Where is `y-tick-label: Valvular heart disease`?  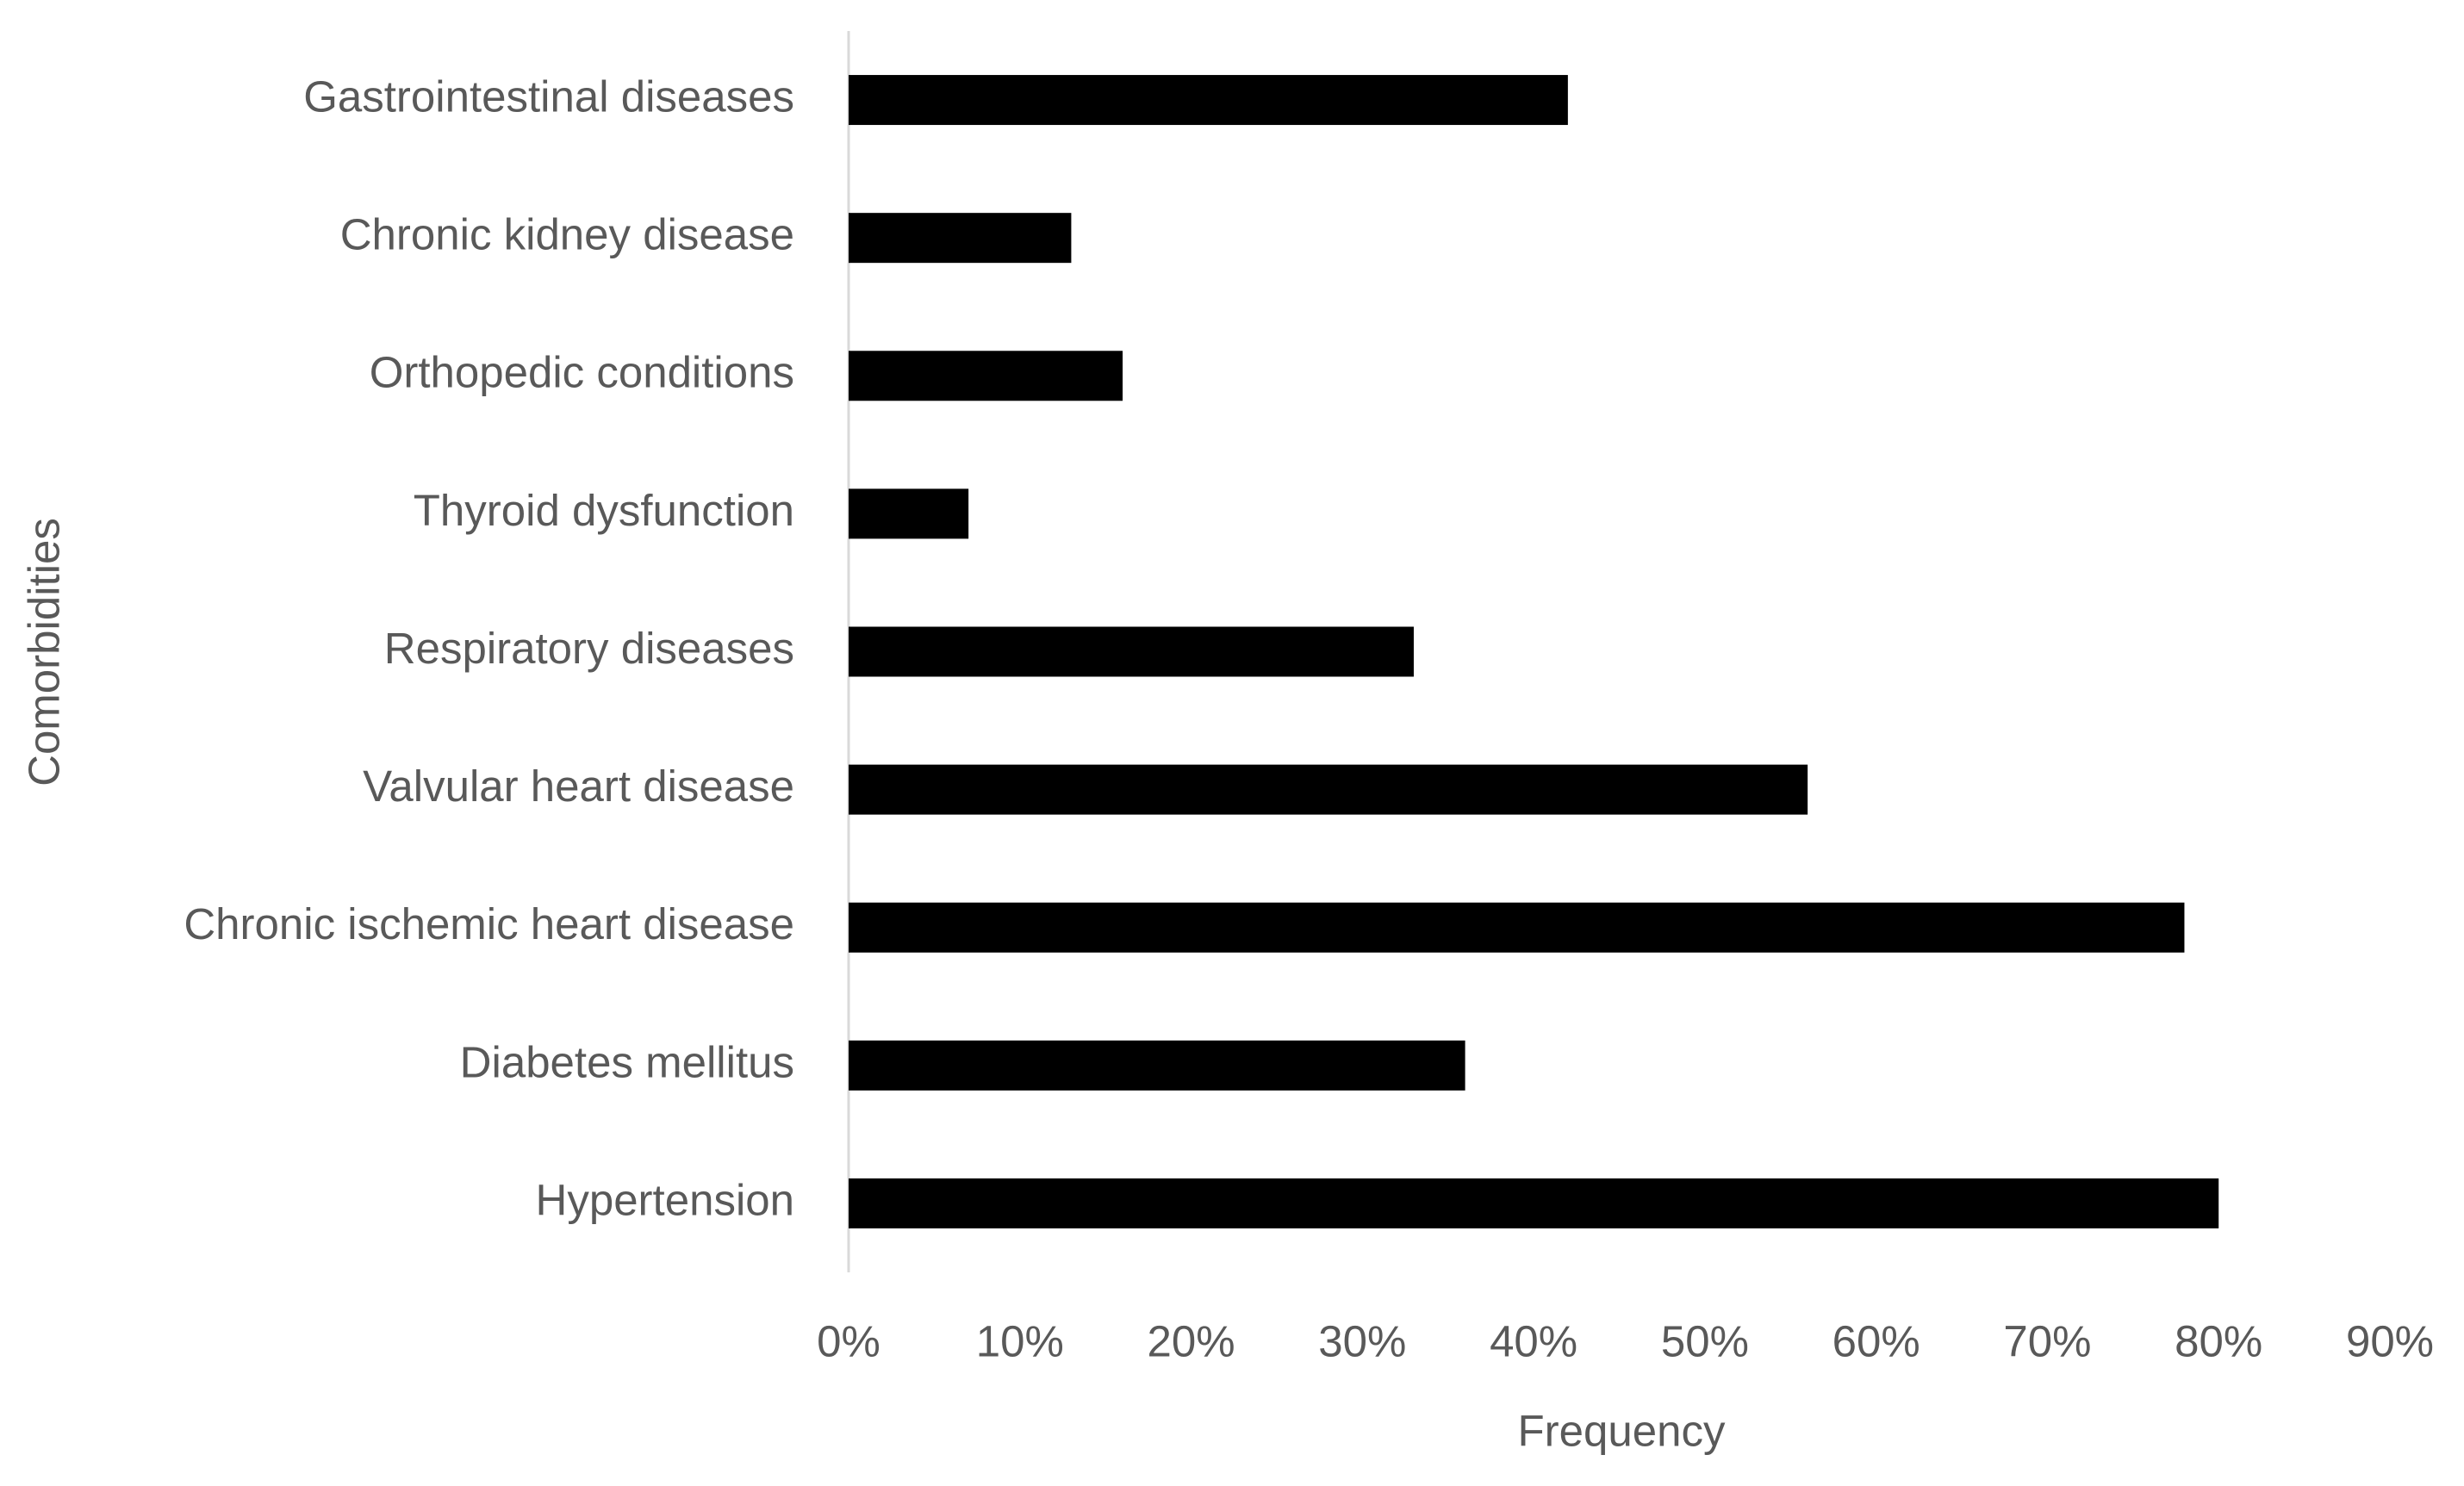 y-tick-label: Valvular heart disease is located at coordinates (579, 786).